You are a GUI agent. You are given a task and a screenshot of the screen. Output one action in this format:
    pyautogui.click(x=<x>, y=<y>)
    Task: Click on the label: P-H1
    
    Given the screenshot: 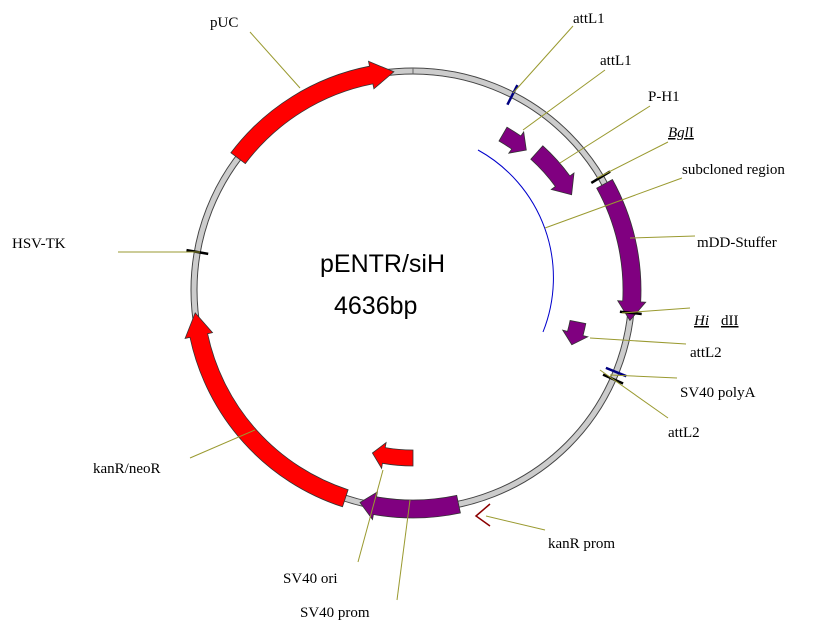 What is the action you would take?
    pyautogui.click(x=664, y=97)
    